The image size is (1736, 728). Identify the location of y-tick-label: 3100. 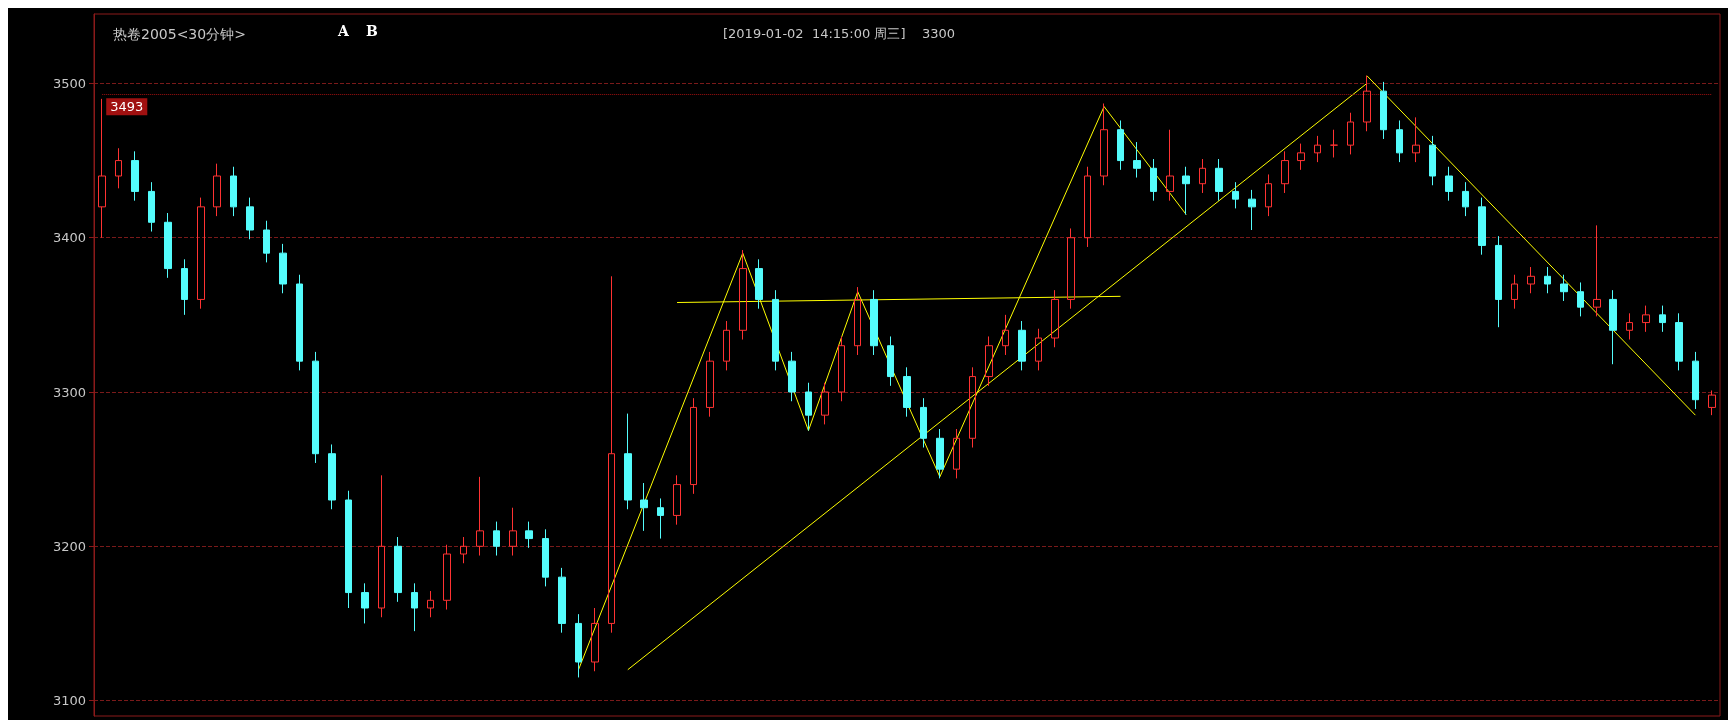
(69, 701).